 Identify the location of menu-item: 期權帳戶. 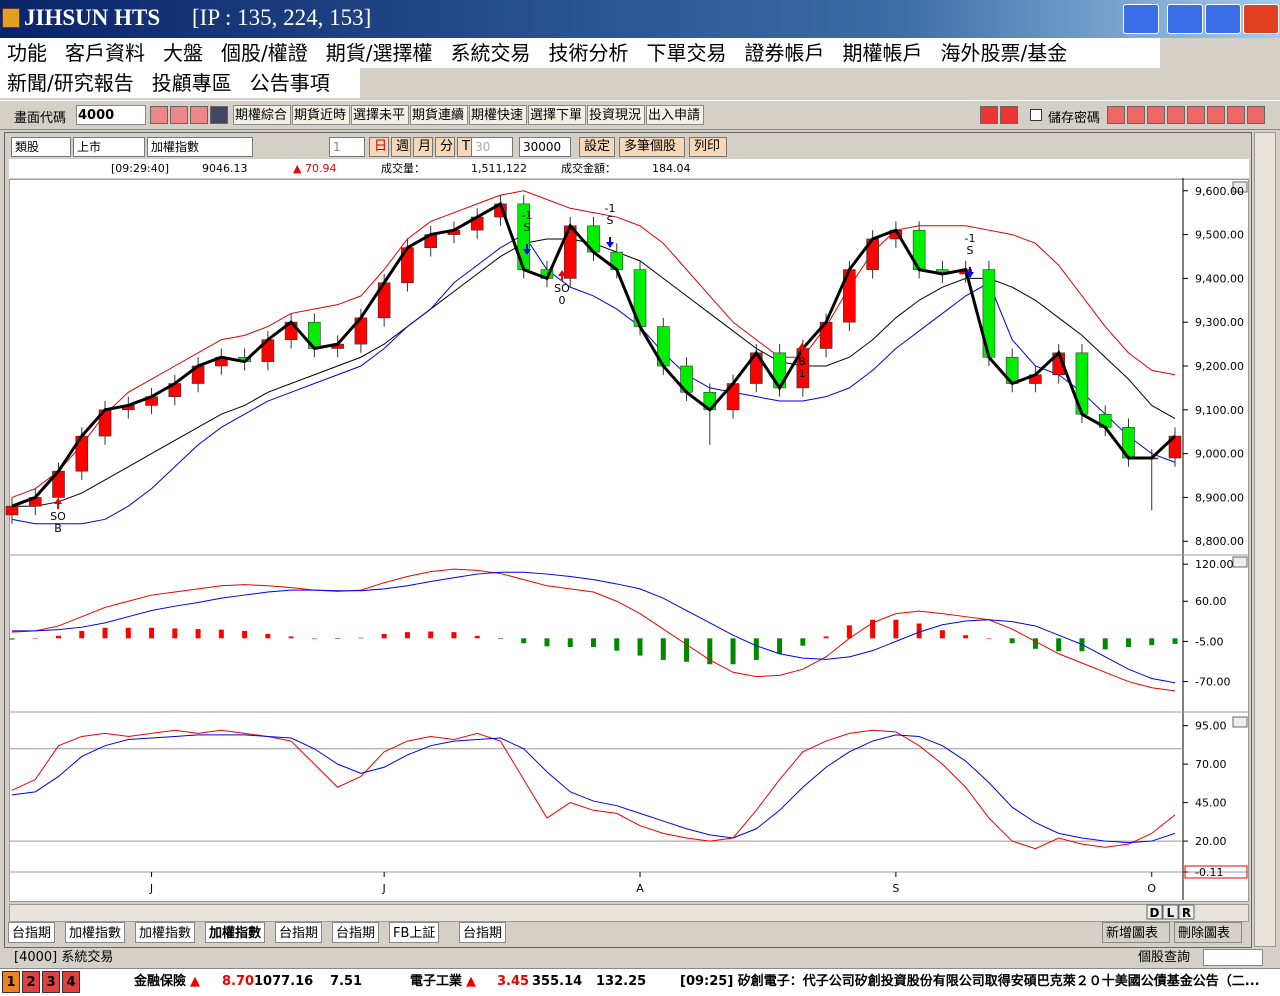
(882, 53).